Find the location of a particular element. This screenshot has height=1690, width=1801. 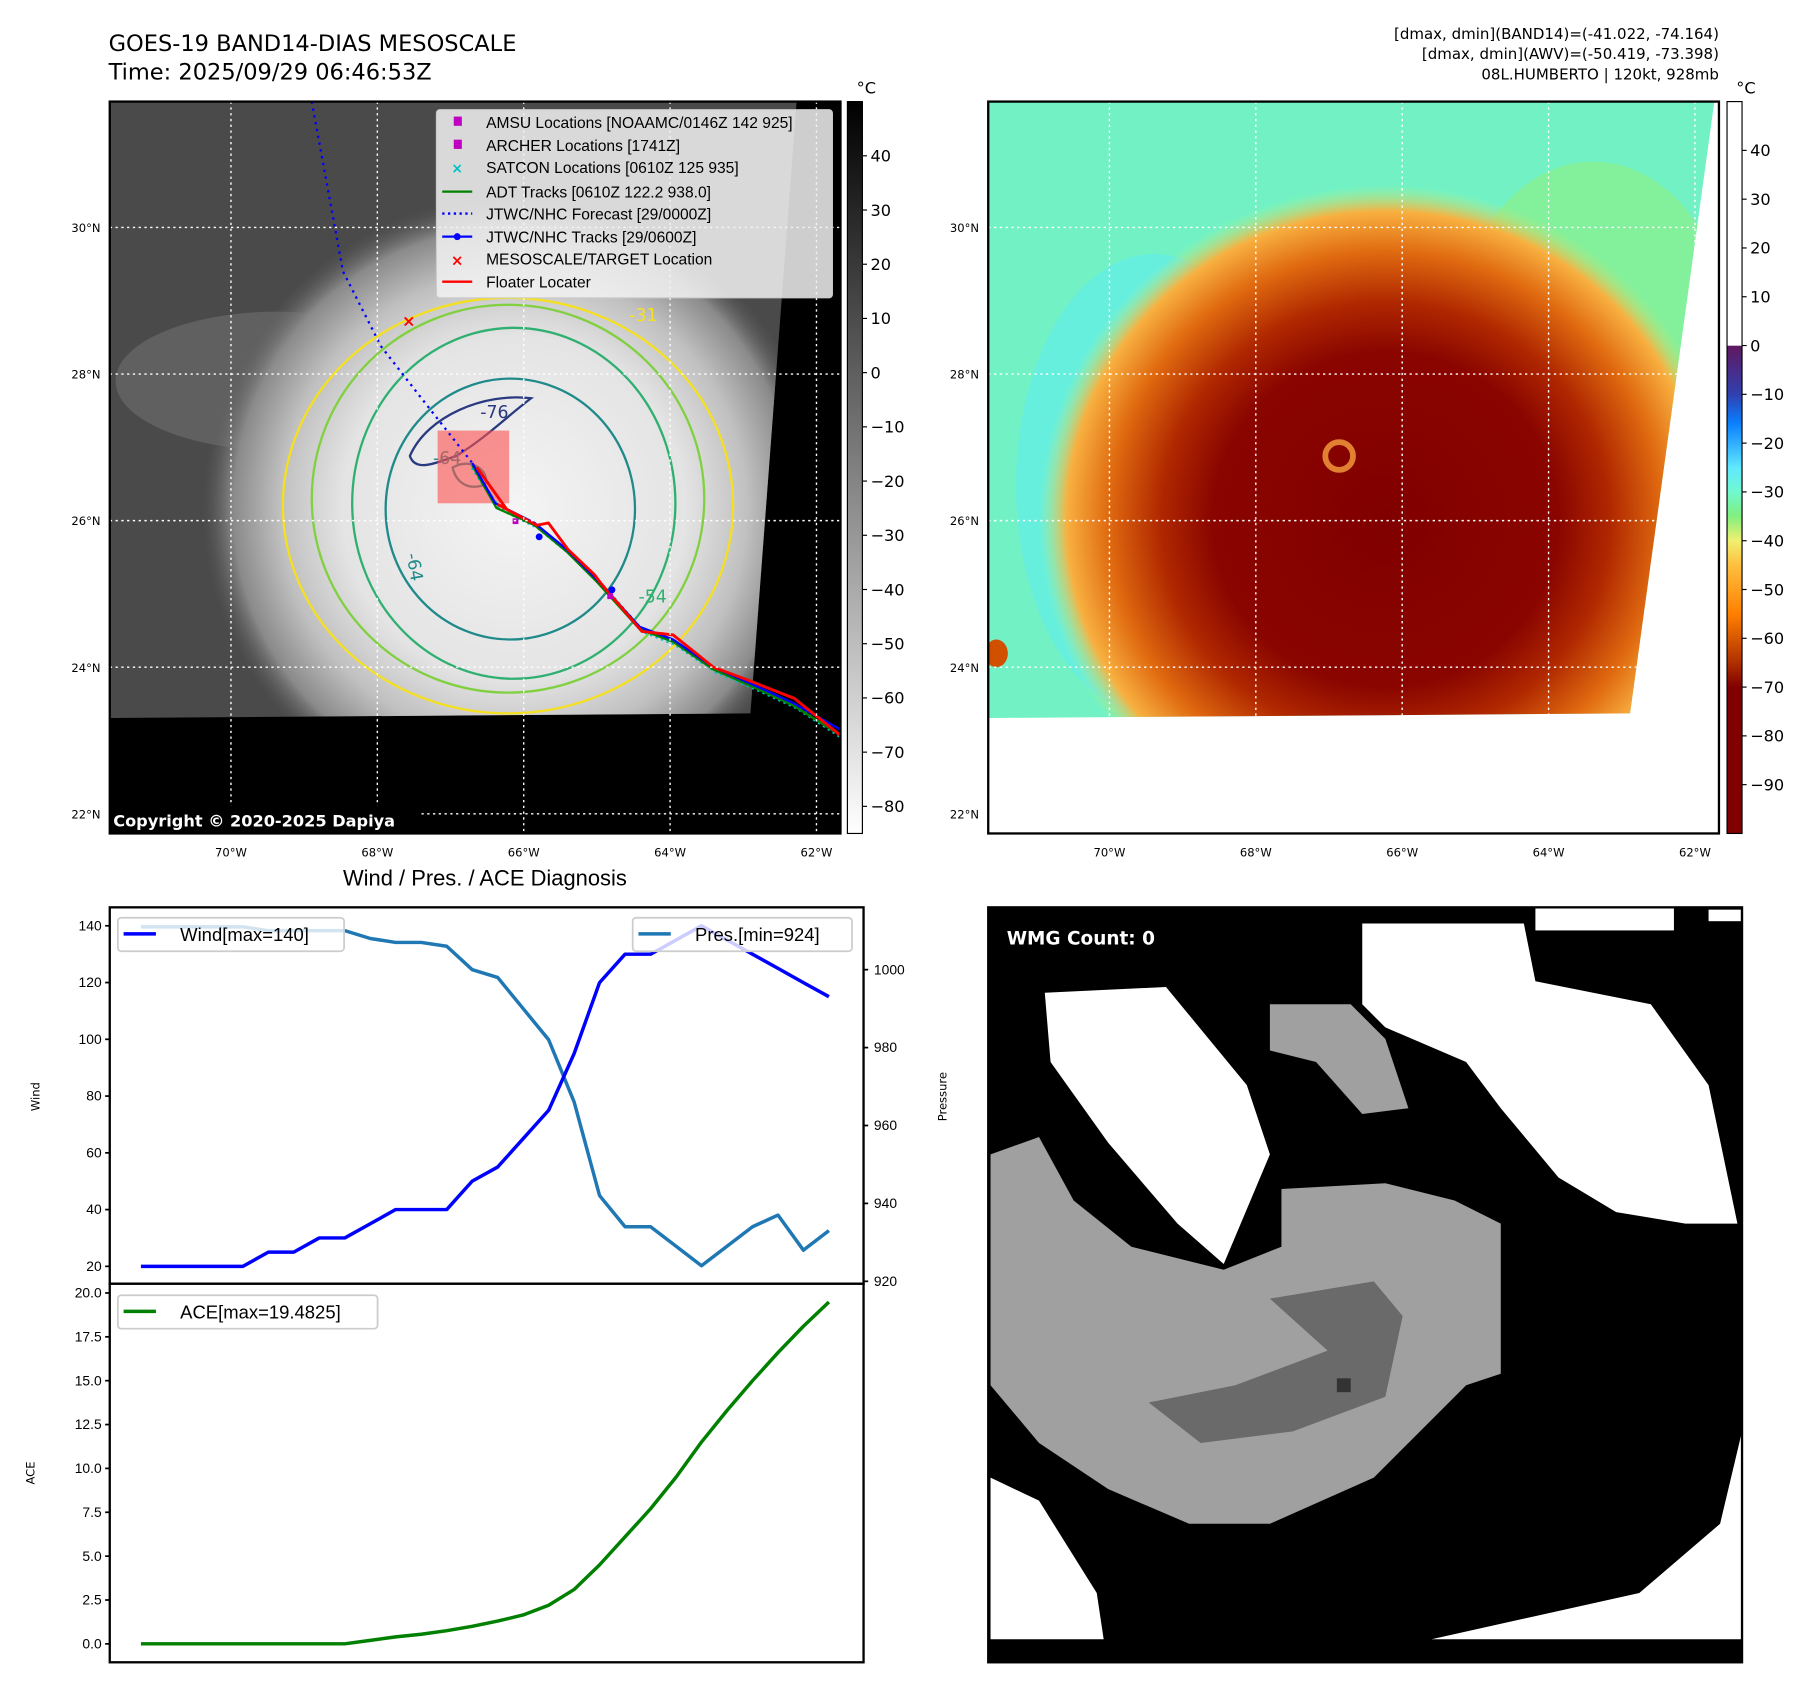

legend-item-amsu: AMSU Locations [NOAAMC/0146Z 142 925] is located at coordinates (639, 123).